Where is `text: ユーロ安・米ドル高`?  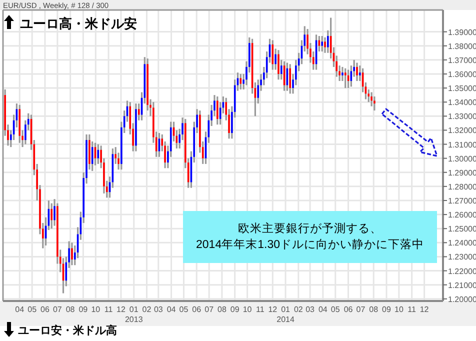 text: ユーロ安・米ドル高 is located at coordinates (67, 330).